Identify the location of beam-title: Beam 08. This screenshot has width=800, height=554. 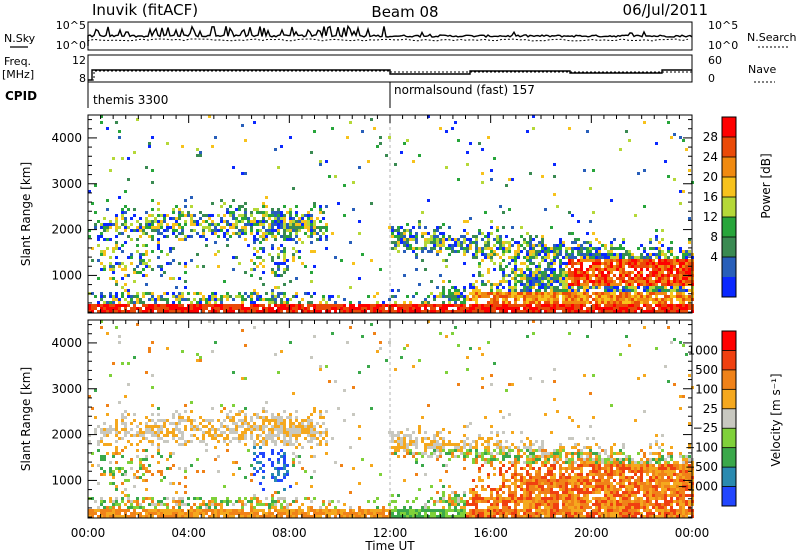
(404, 12).